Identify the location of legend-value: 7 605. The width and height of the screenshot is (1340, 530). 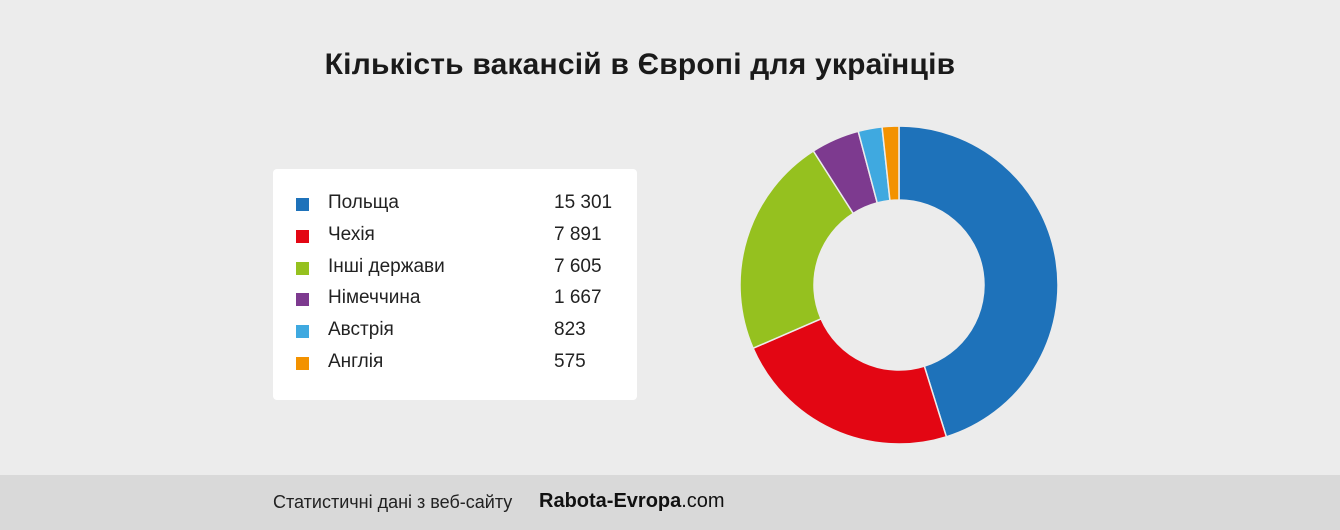
(578, 266).